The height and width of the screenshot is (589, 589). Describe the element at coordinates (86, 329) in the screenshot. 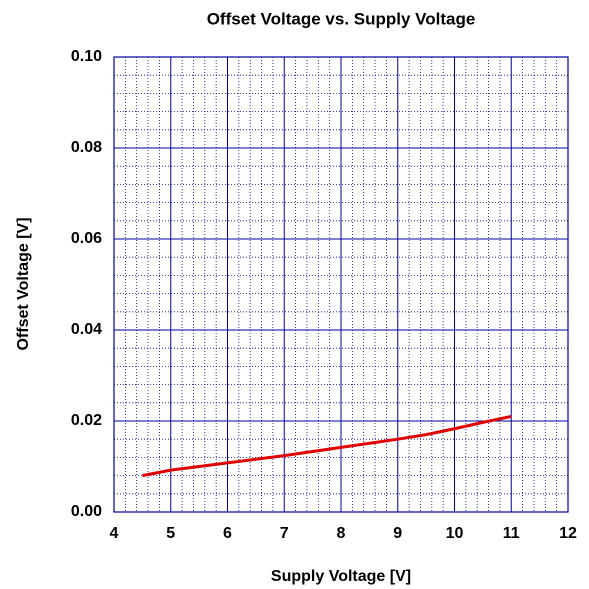

I see `y-tick-label: 0.04` at that location.